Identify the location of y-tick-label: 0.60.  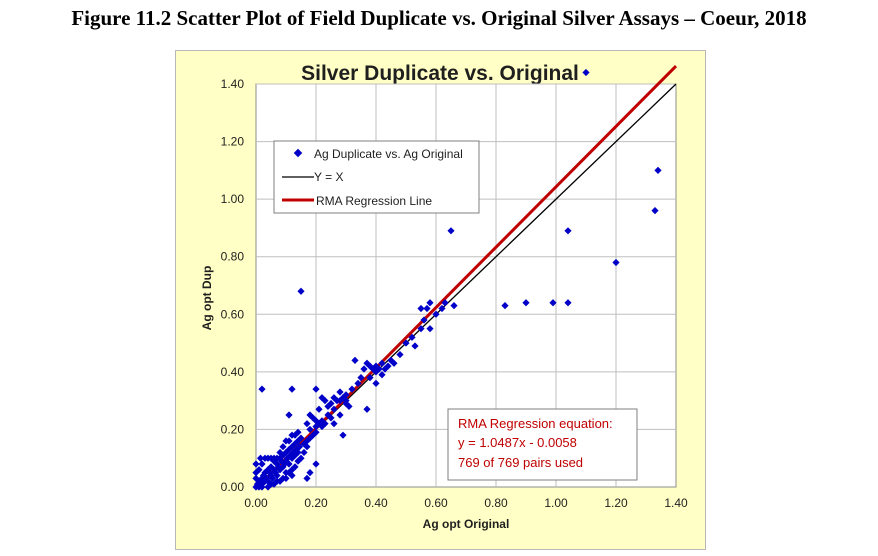
(233, 314).